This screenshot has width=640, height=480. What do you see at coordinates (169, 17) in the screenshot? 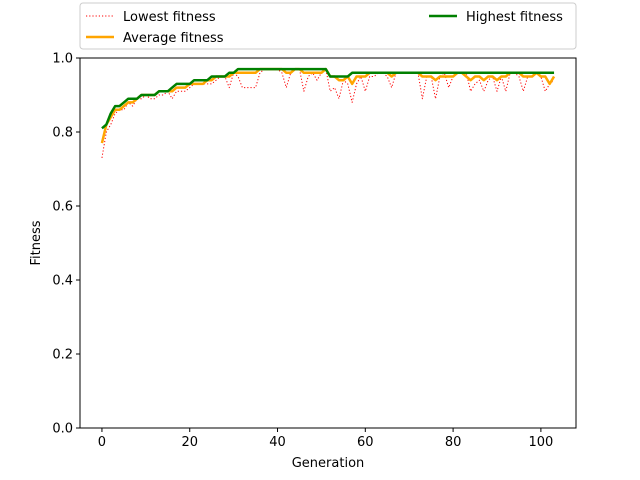
I see `legend-label-lowest: Lowest fitness` at bounding box center [169, 17].